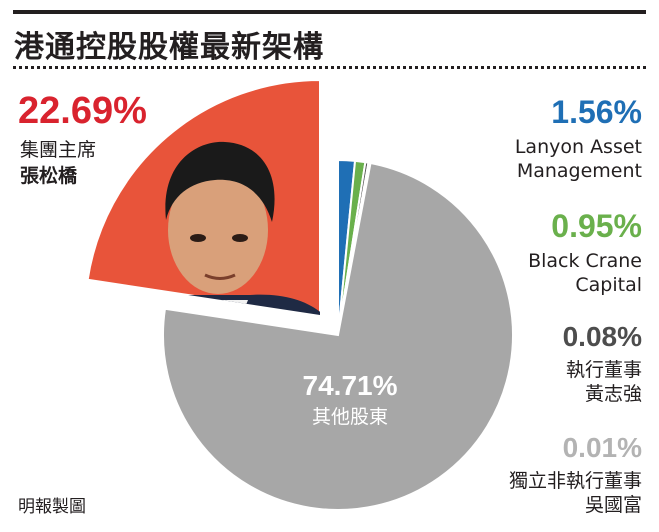 This screenshot has height=532, width=659. I want to click on page-title: 港通控股股權最新架構, so click(169, 47).